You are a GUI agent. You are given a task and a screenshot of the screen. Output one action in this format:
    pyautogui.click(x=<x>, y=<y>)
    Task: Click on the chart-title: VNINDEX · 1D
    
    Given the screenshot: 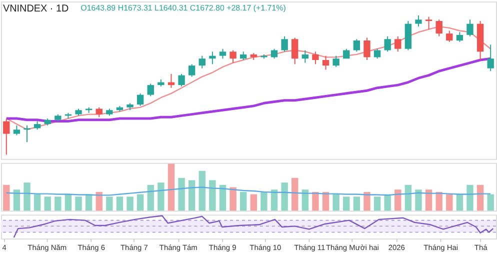 What is the action you would take?
    pyautogui.click(x=35, y=8)
    